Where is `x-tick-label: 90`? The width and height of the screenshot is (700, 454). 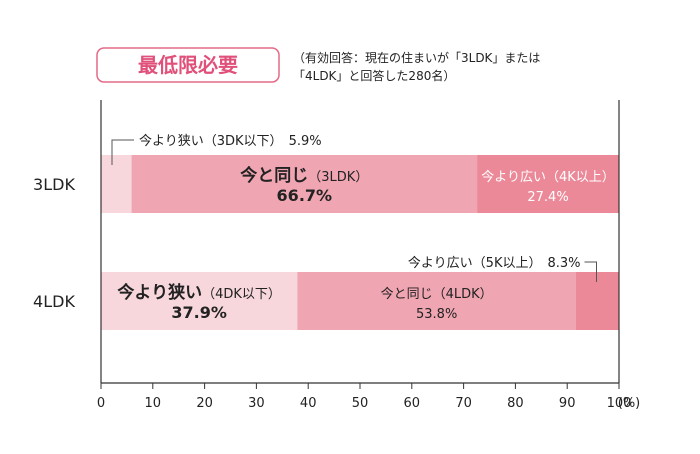
x-tick-label: 90 is located at coordinates (567, 403).